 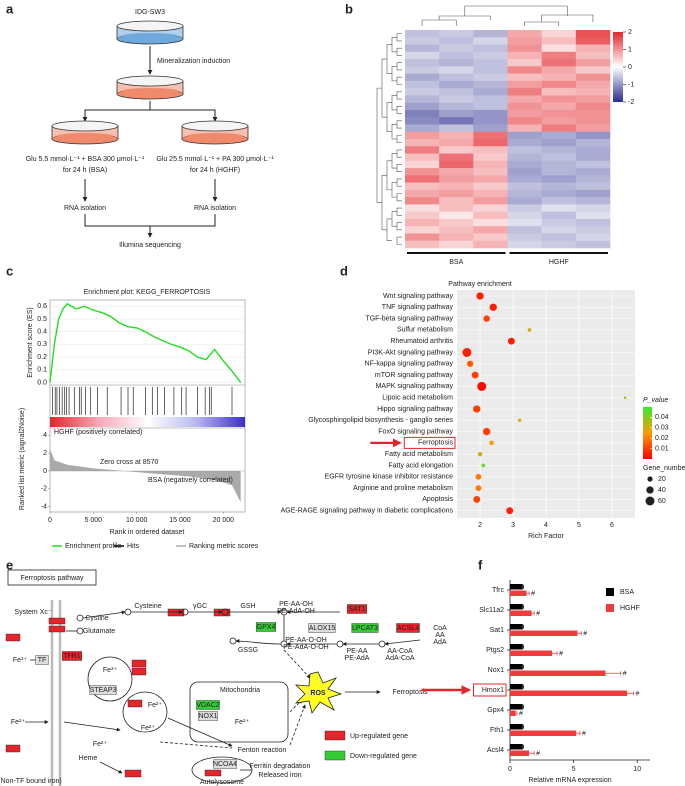 What do you see at coordinates (224, 546) in the screenshot?
I see `legend-label: Ranking metric scores` at bounding box center [224, 546].